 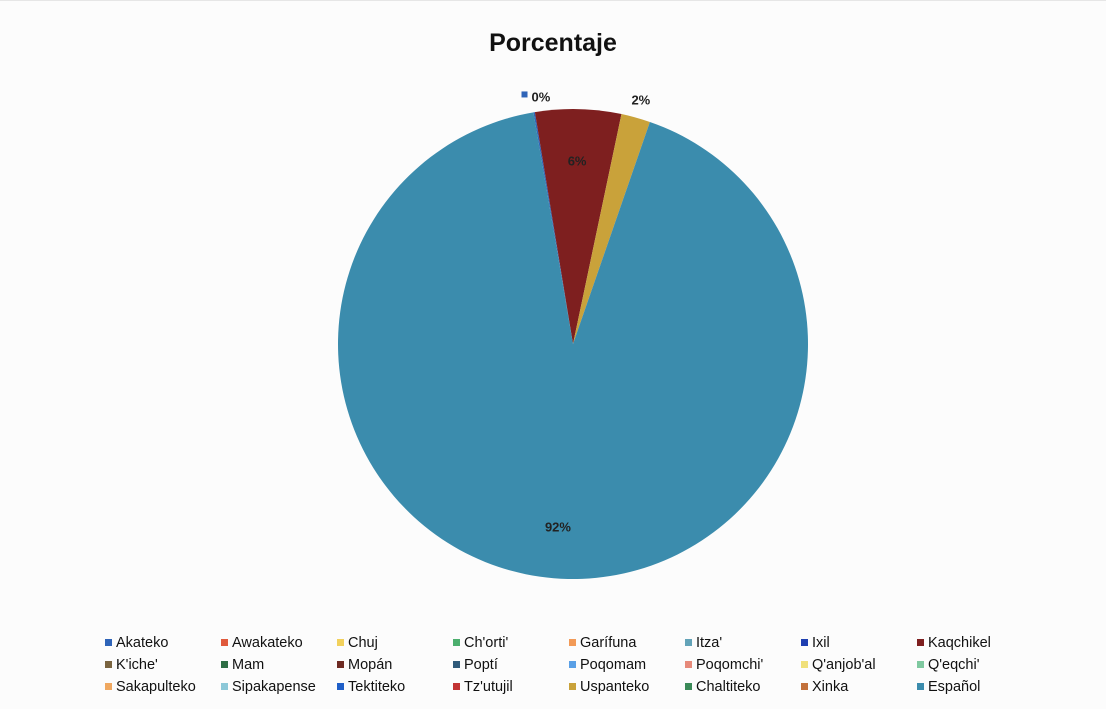 I want to click on legend-item-poqomam: Poqomam, so click(x=627, y=664).